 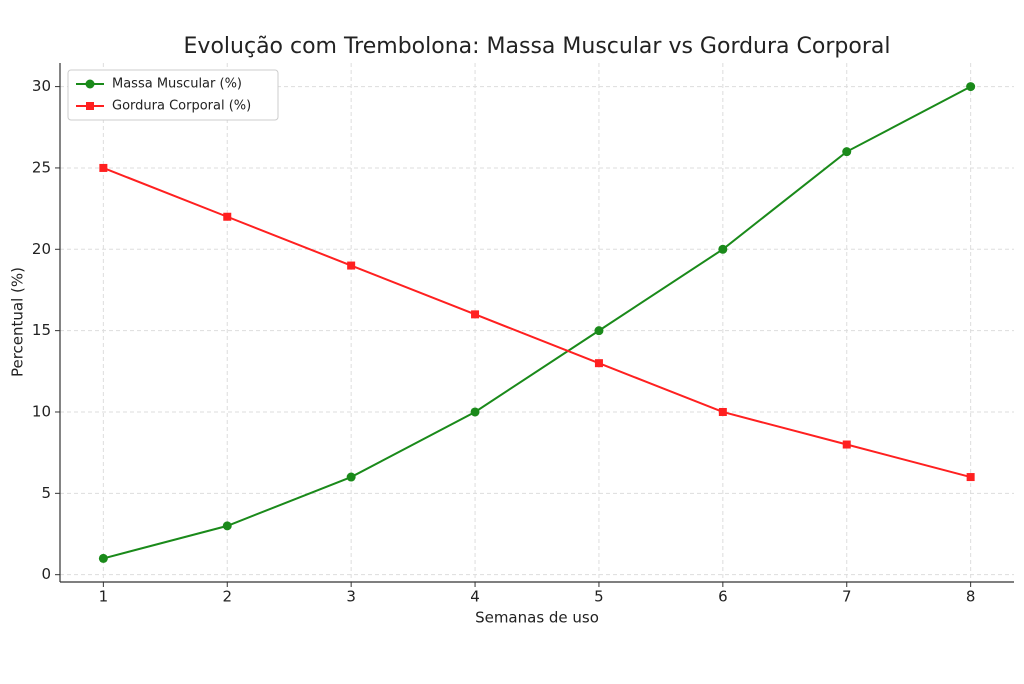 I want to click on x-tick-label: 3, so click(x=351, y=597).